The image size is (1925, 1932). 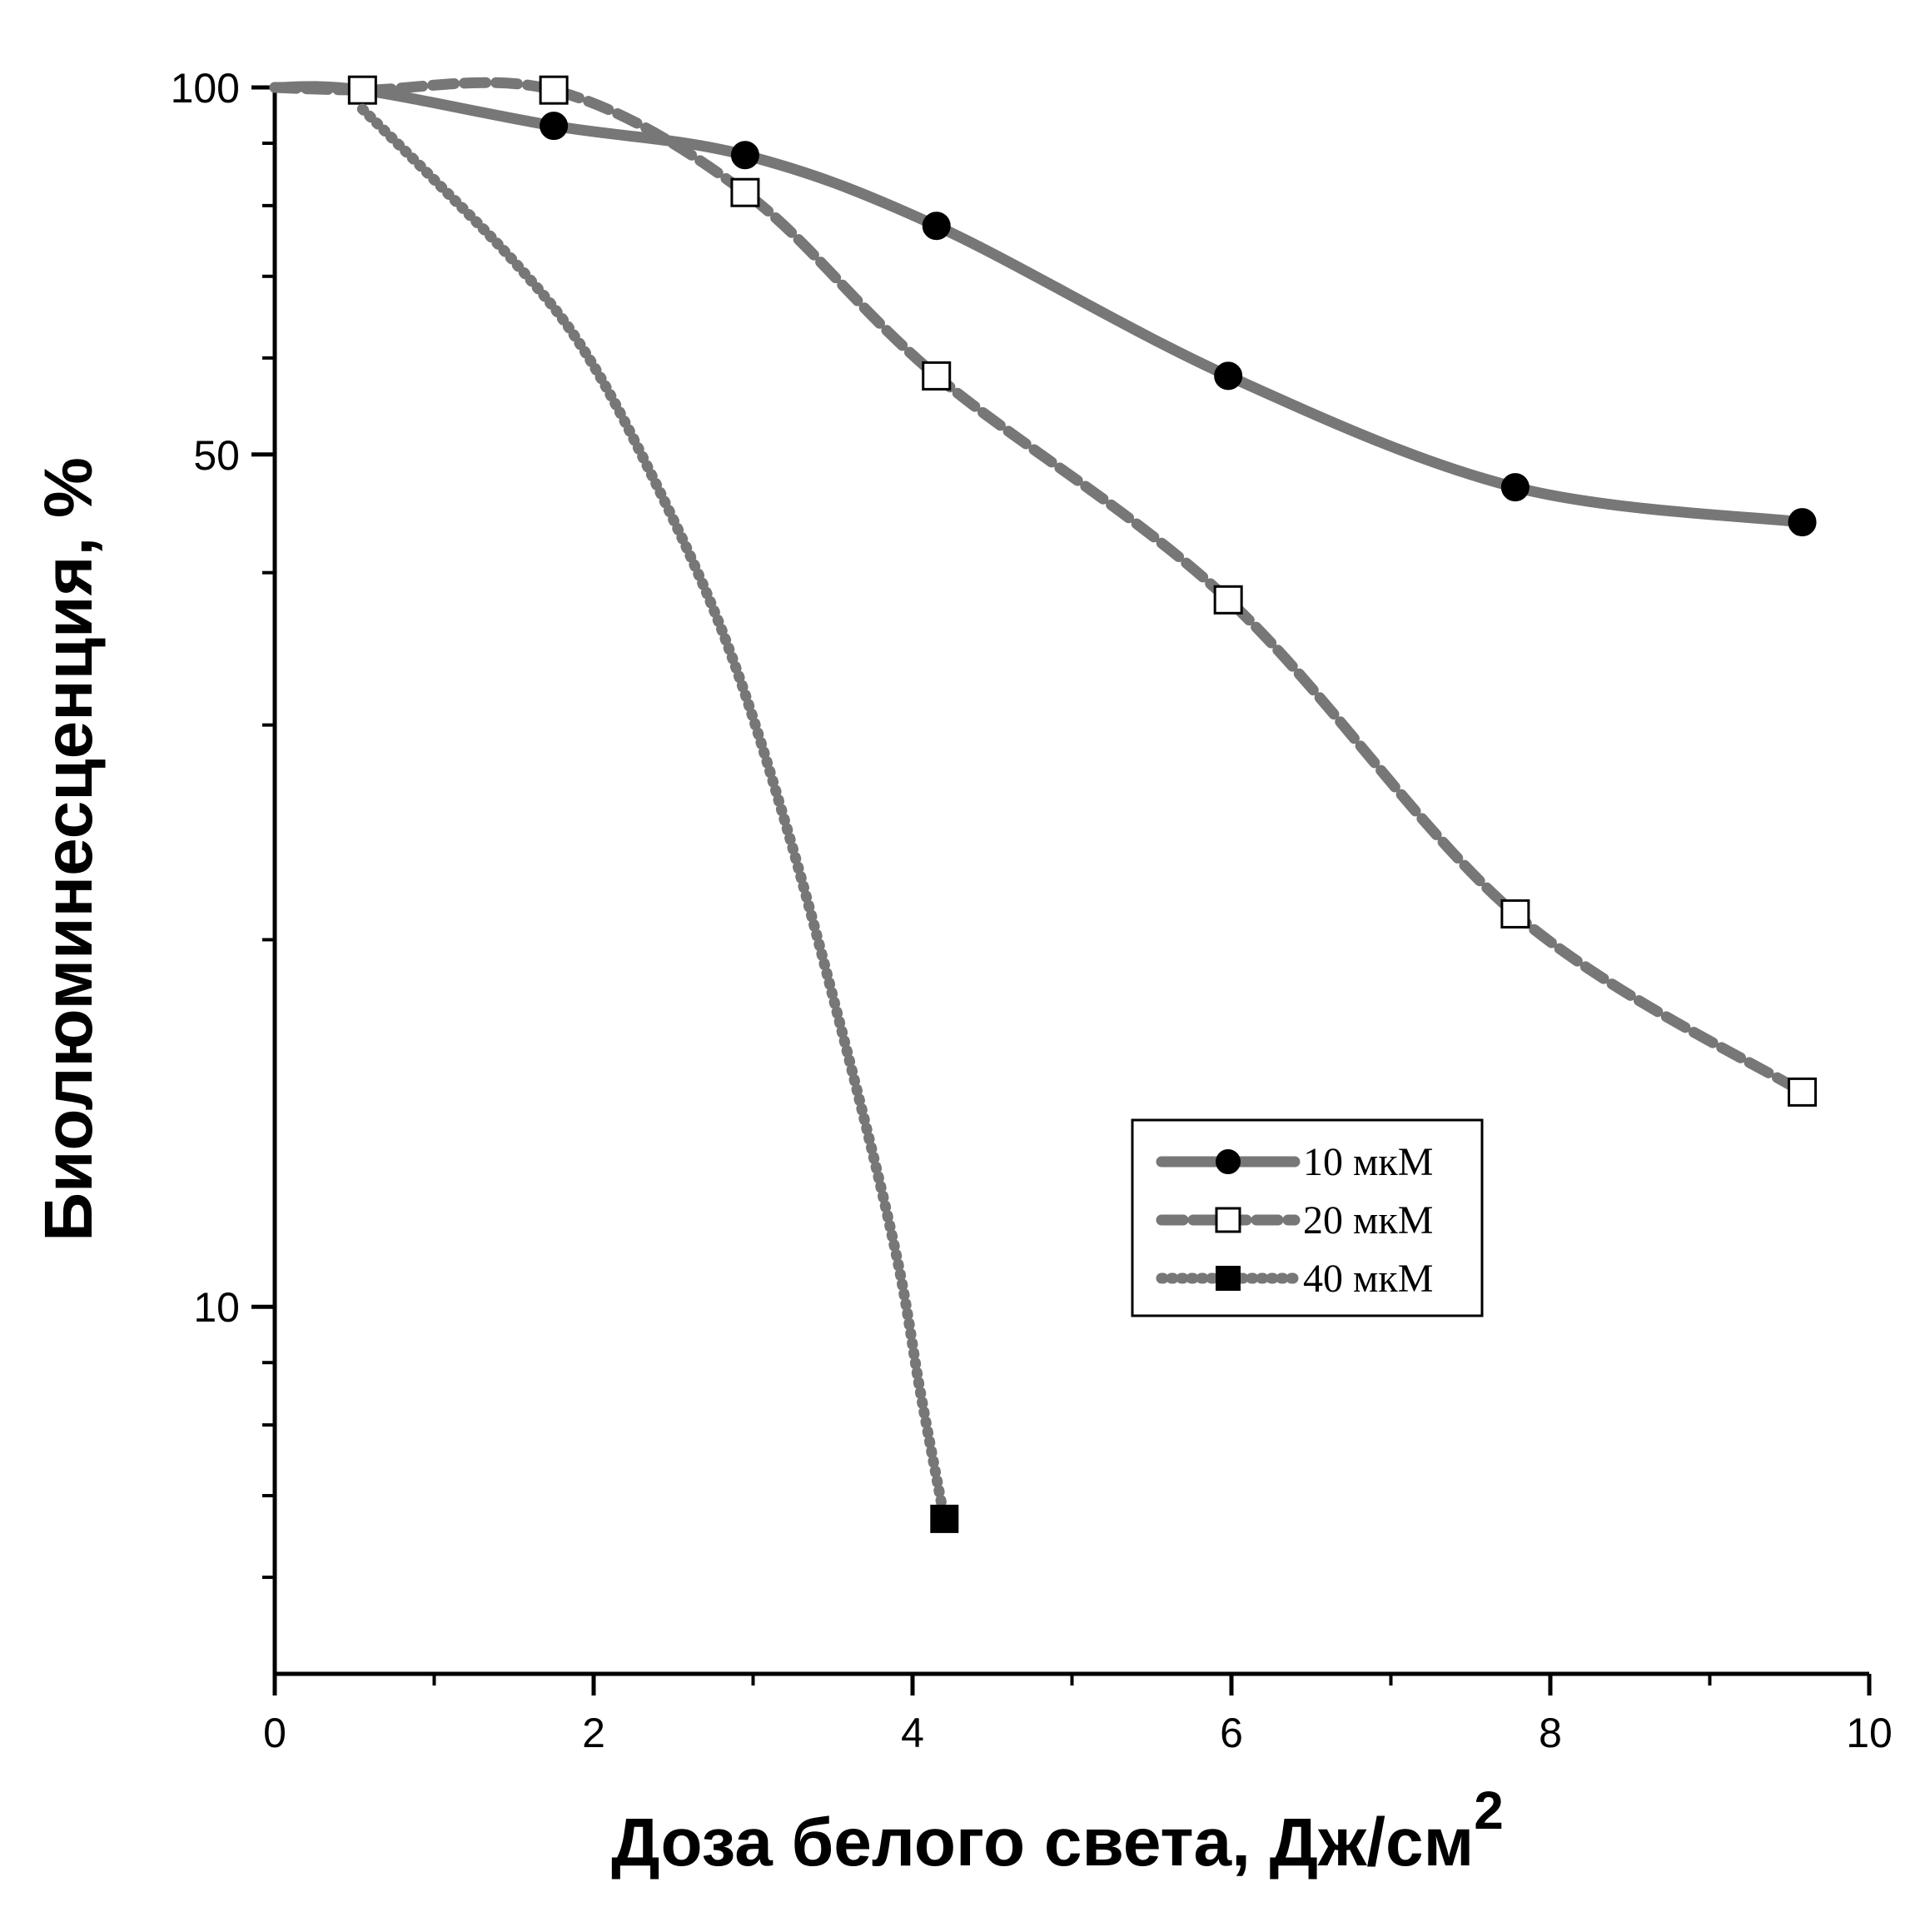 What do you see at coordinates (913, 1733) in the screenshot?
I see `x-tick-label: 4` at bounding box center [913, 1733].